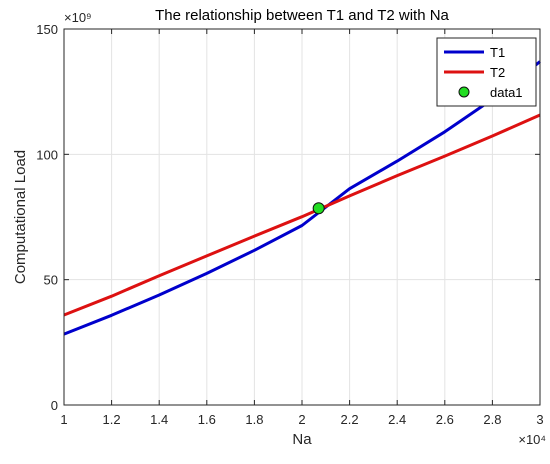 The width and height of the screenshot is (550, 464). What do you see at coordinates (506, 92) in the screenshot?
I see `legend-label-data1: data1` at bounding box center [506, 92].